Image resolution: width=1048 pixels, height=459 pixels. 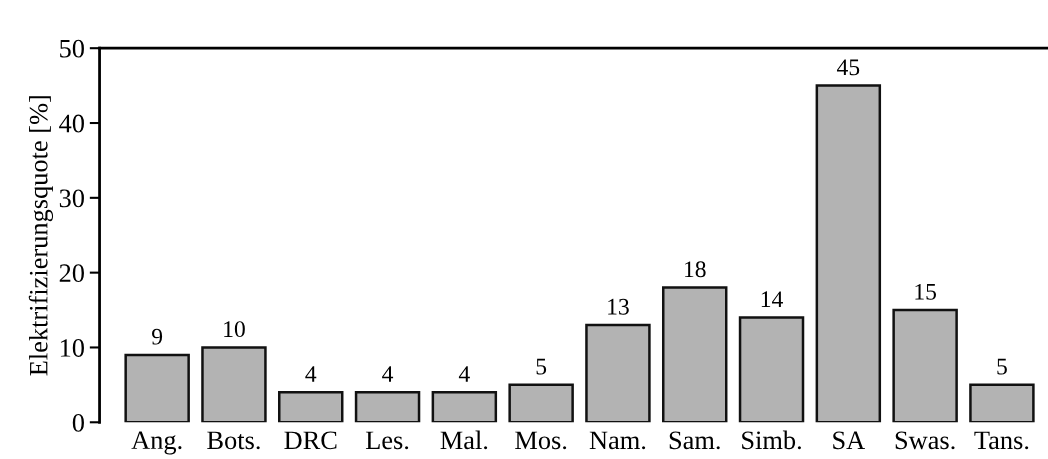 I want to click on x-tick-label: DRC, so click(x=310, y=440).